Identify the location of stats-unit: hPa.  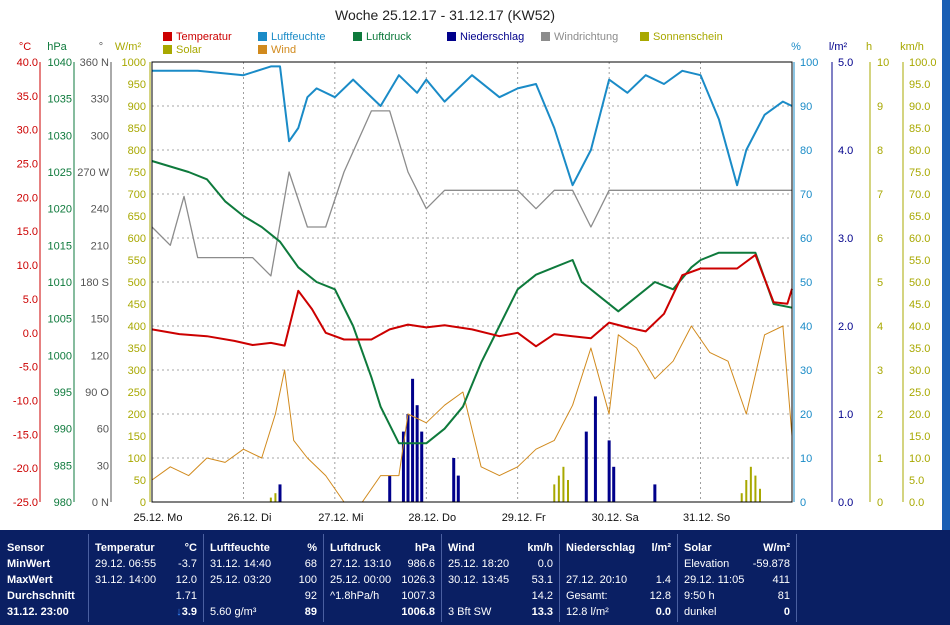
(424, 548).